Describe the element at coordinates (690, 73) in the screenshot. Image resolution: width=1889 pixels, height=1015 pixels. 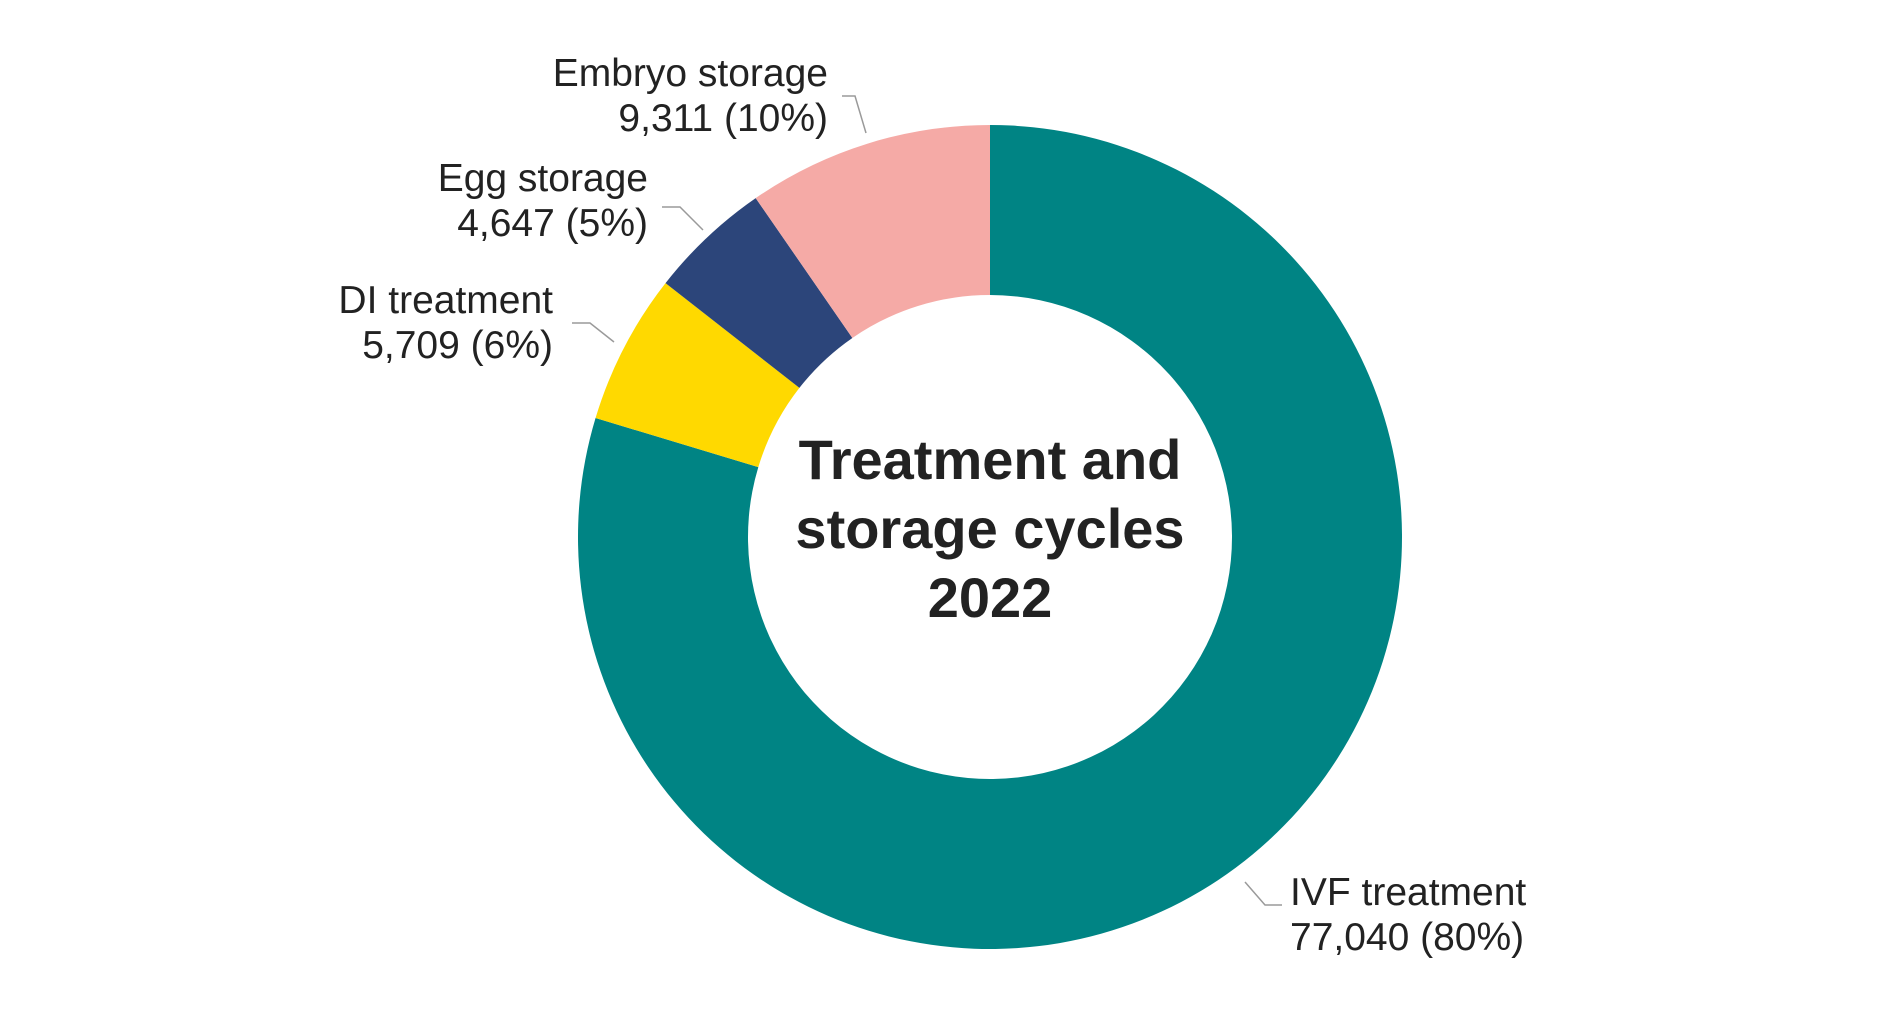
I see `slice-label-name: Embryo storage` at that location.